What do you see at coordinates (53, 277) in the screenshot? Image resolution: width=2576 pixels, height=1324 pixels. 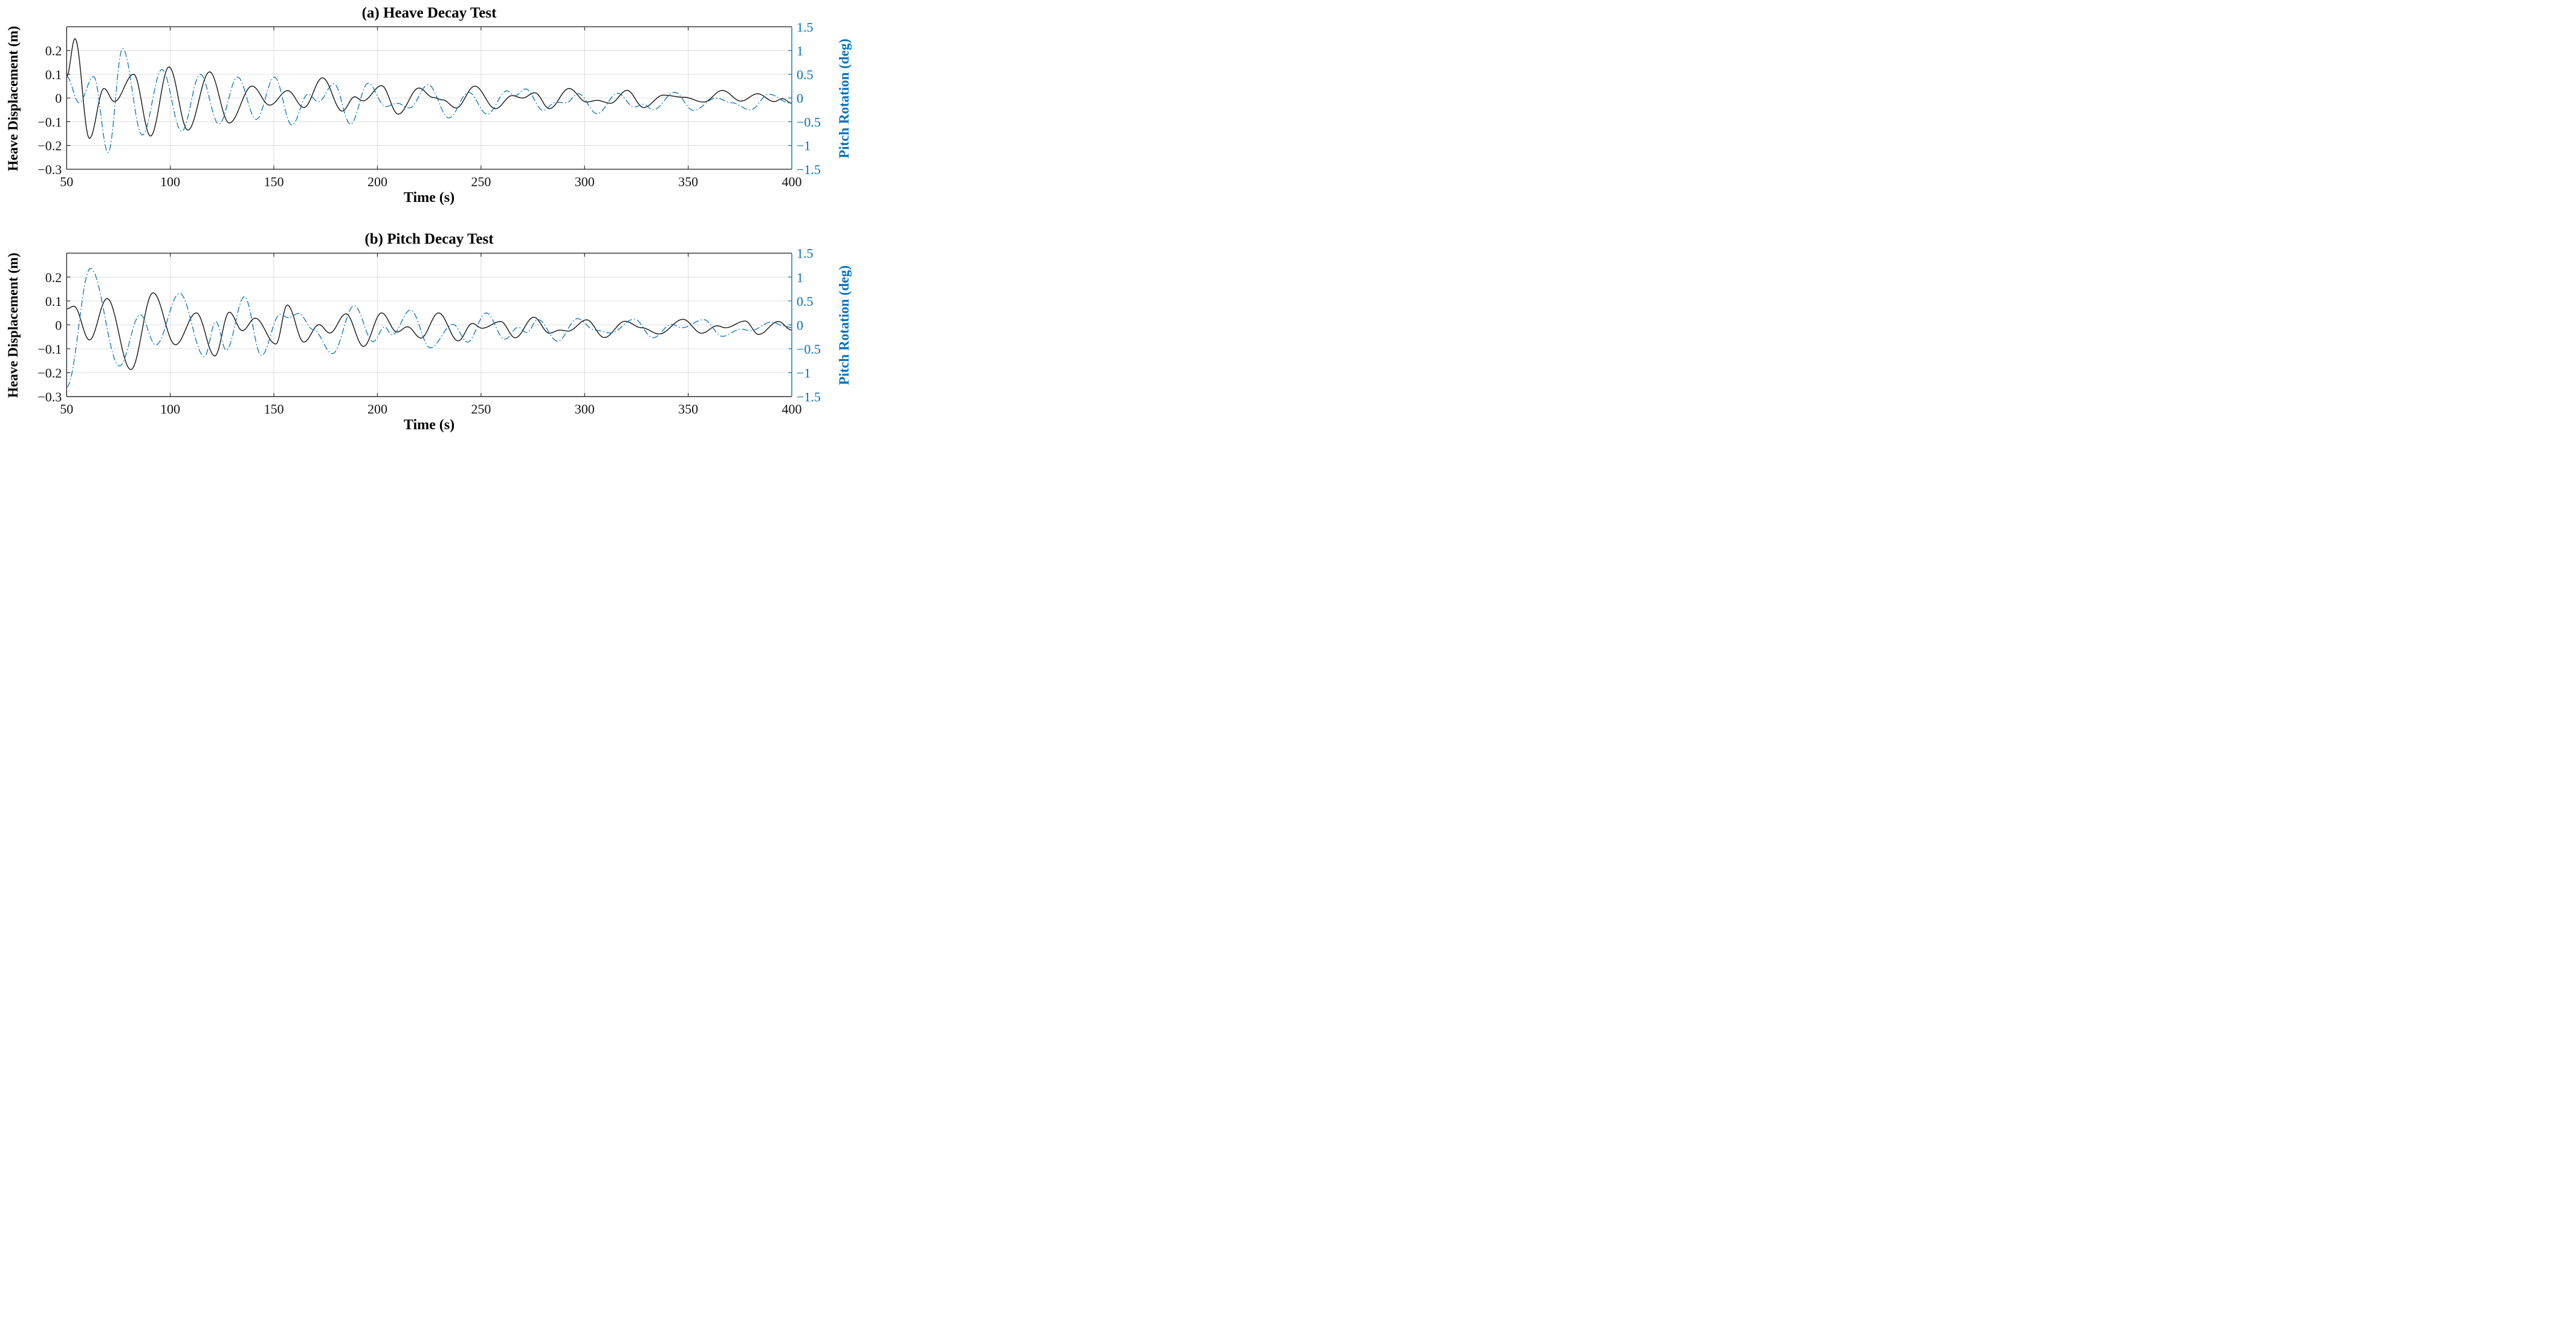 I see `y-tick-label-left-b: 0.2` at bounding box center [53, 277].